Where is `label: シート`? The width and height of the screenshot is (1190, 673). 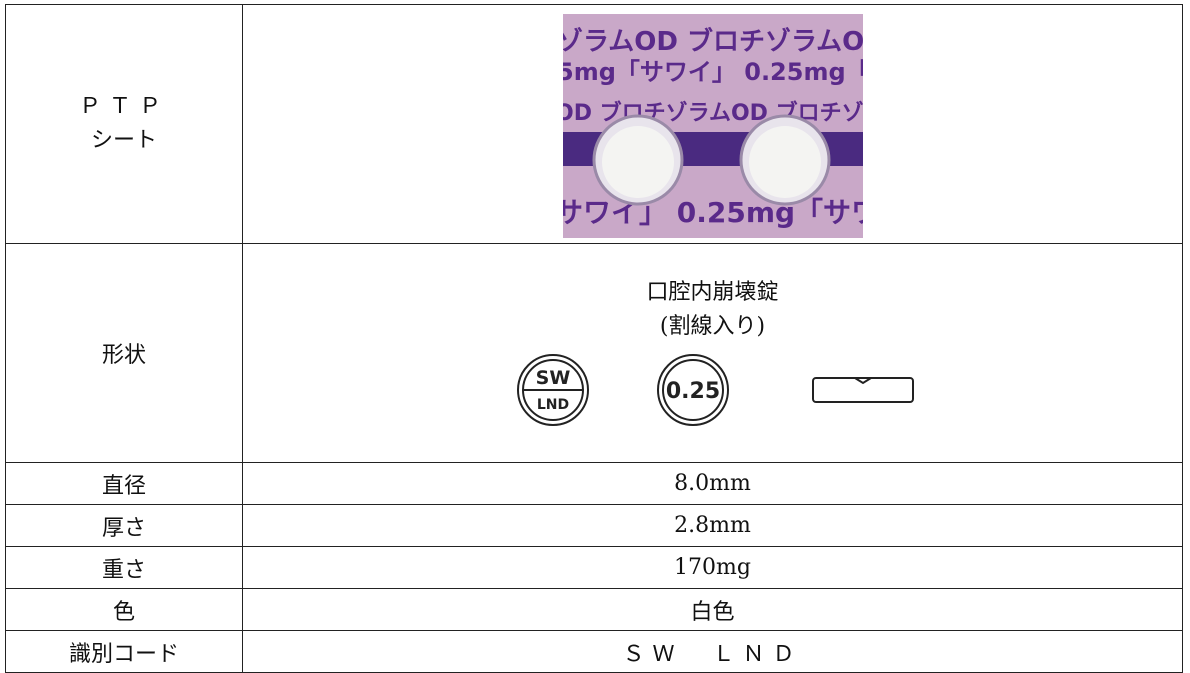
label: シート is located at coordinates (123, 140).